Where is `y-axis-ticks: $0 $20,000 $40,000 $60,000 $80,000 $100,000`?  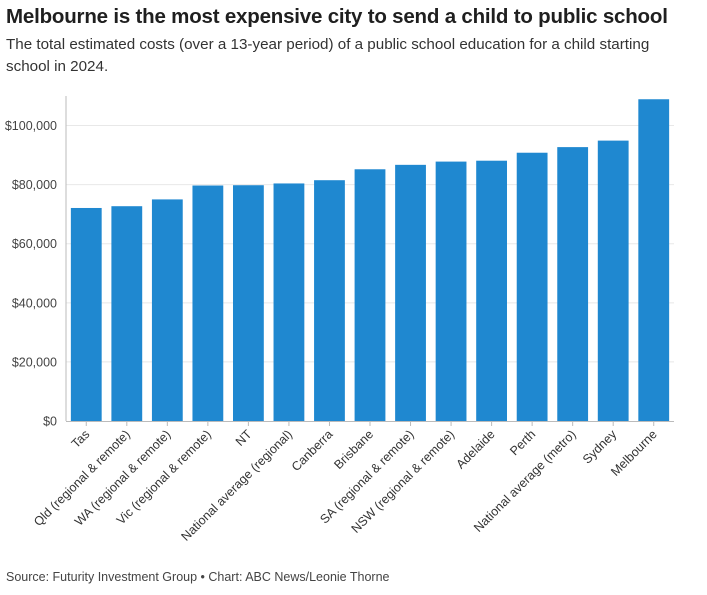 y-axis-ticks: $0 $20,000 $40,000 $60,000 $80,000 $100,000 is located at coordinates (31, 273).